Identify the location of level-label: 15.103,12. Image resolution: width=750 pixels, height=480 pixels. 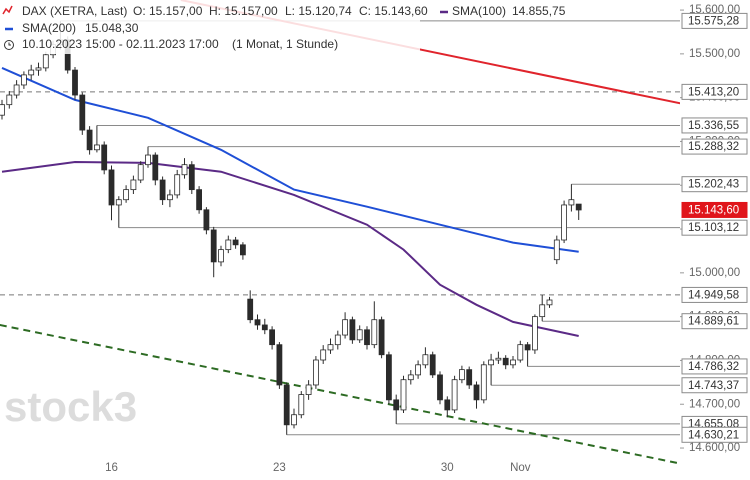
(713, 228).